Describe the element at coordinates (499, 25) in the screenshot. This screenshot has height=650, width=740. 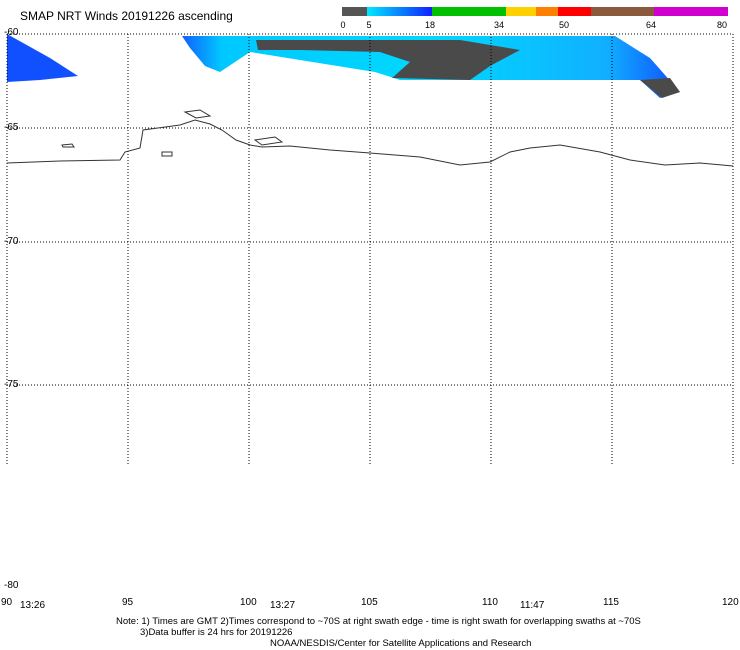
I see `colorbar-label: 34` at that location.